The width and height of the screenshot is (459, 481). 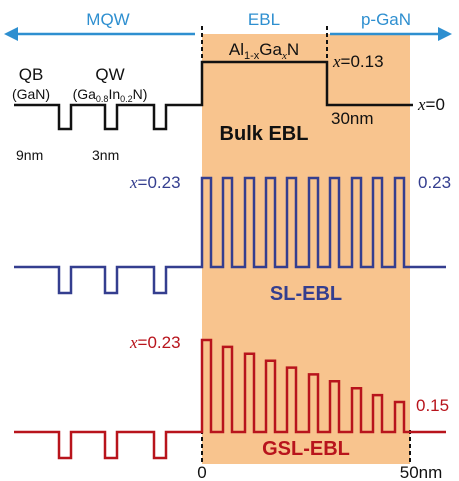 What do you see at coordinates (264, 134) in the screenshot?
I see `bulk-ebl-name: Bulk EBL` at bounding box center [264, 134].